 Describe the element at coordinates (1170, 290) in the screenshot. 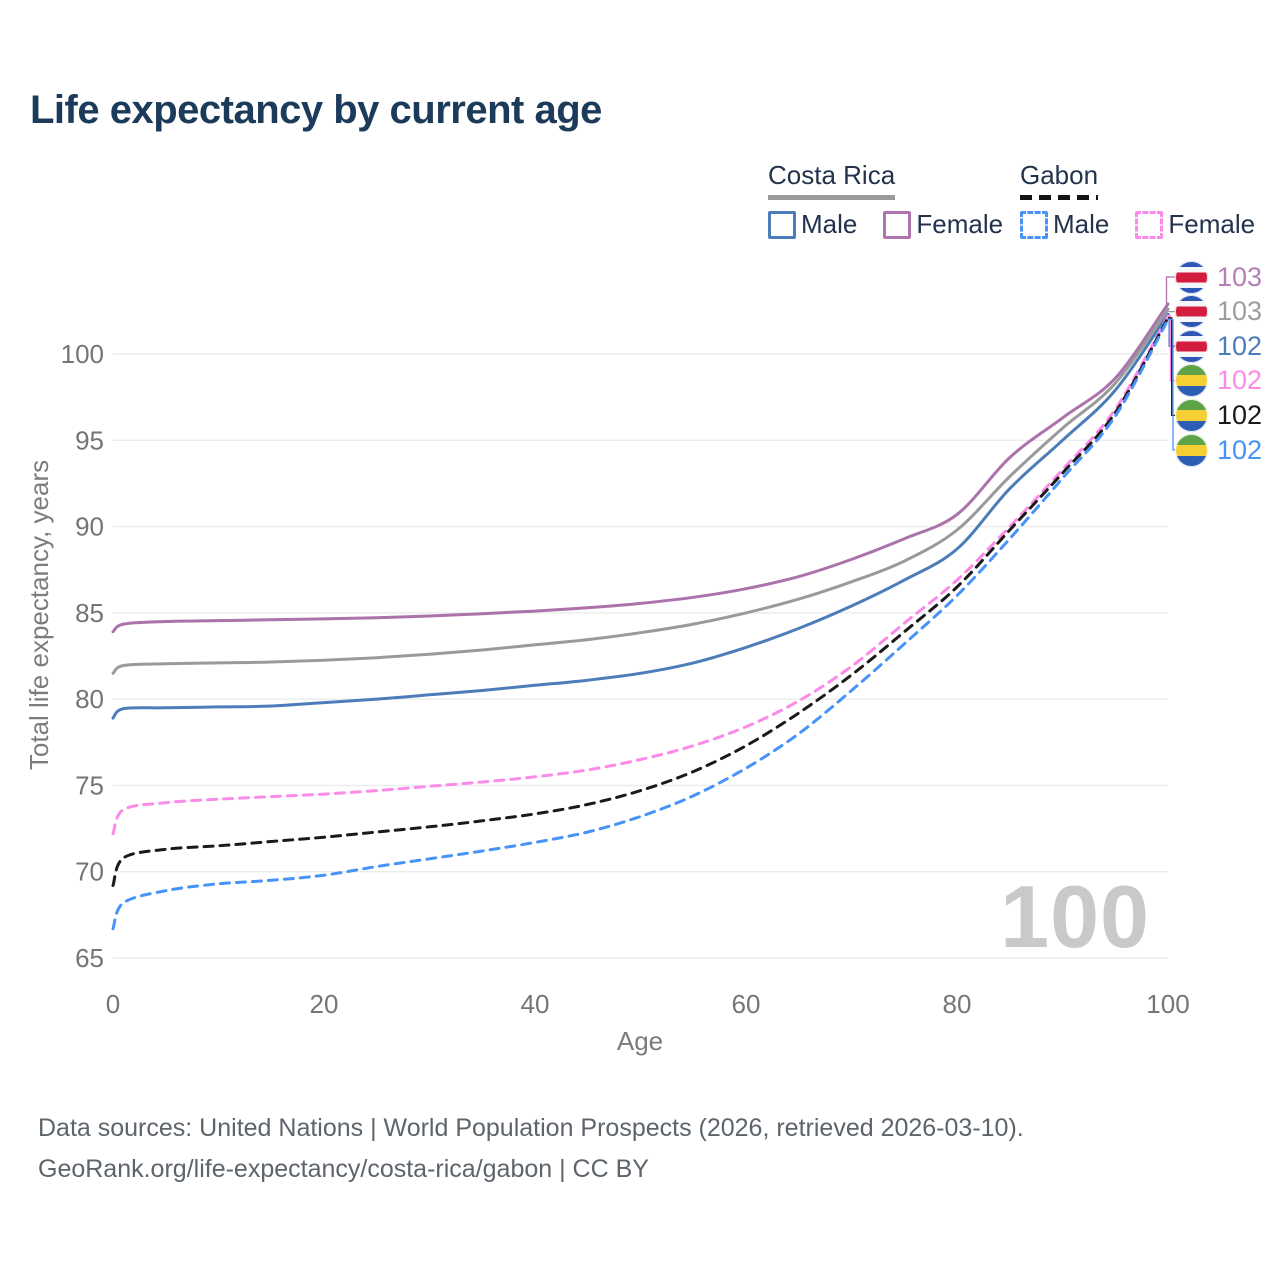

I see `leader-line-costa-rica-female` at that location.